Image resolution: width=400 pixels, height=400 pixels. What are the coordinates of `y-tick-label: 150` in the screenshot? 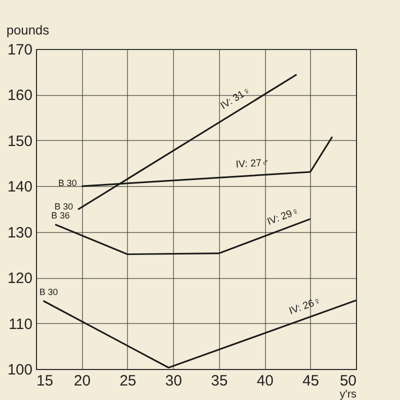 It's located at (19, 141).